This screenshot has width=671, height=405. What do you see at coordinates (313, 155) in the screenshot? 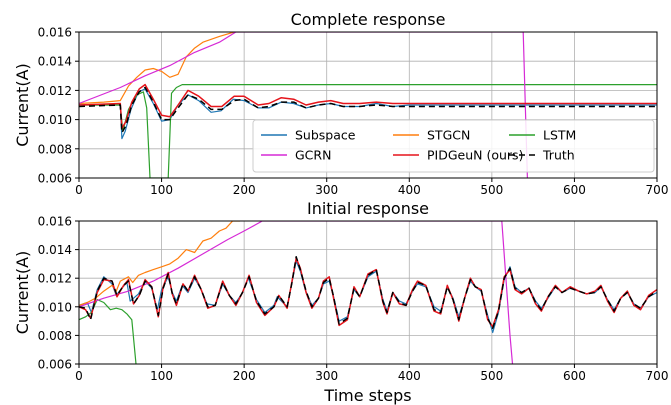
I see `legend-label: GCRN` at bounding box center [313, 155].